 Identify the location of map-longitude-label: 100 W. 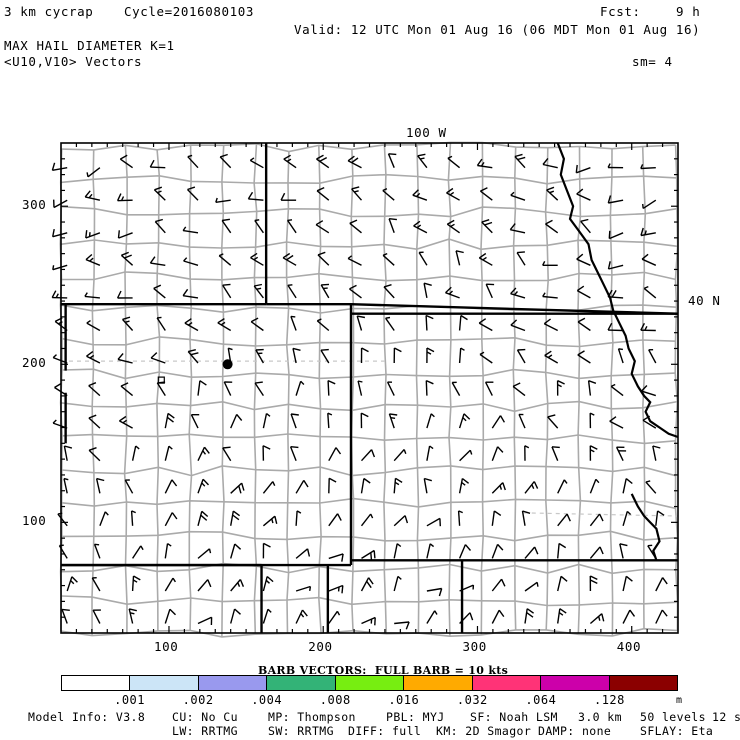
(426, 132).